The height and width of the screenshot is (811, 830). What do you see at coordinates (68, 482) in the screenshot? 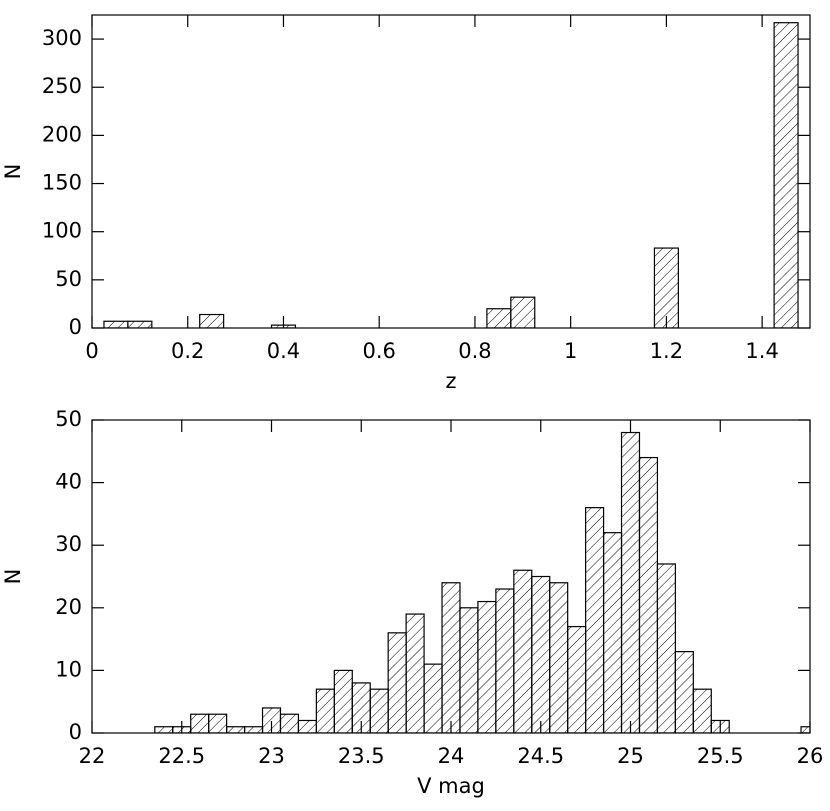
I see `y-tick-label: 40` at bounding box center [68, 482].